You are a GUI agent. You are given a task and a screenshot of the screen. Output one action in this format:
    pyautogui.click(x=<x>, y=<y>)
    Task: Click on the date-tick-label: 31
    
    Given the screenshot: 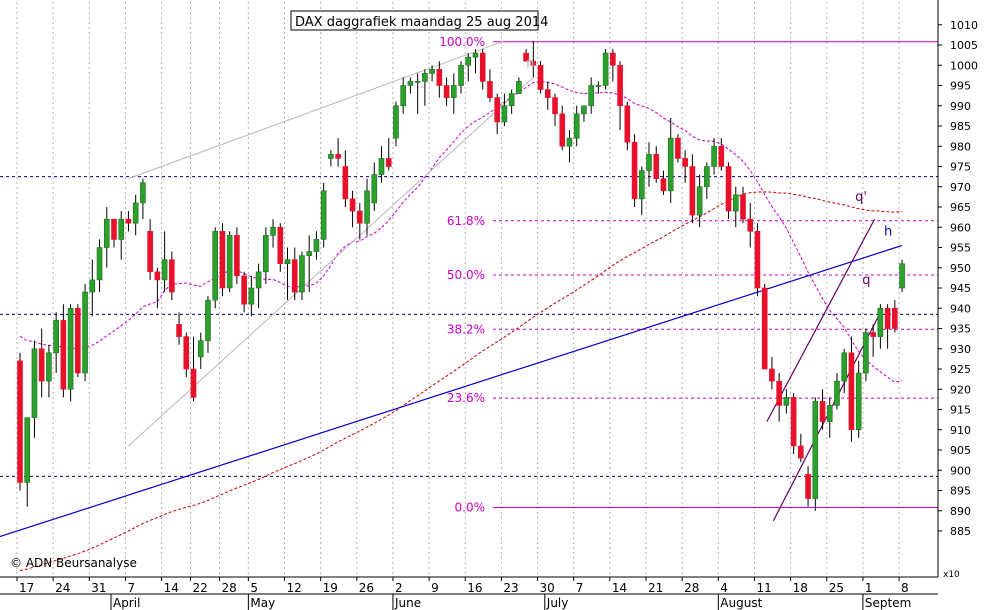 What is the action you would take?
    pyautogui.click(x=98, y=588)
    